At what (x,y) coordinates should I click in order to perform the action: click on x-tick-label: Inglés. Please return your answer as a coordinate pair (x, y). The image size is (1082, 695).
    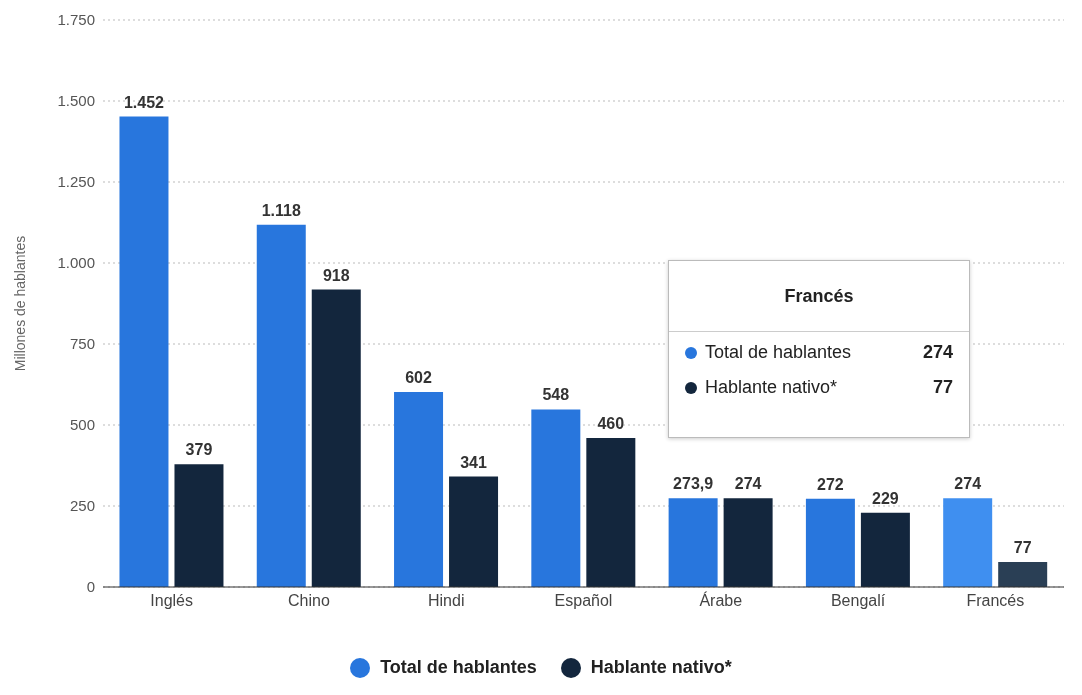
    Looking at the image, I should click on (171, 601).